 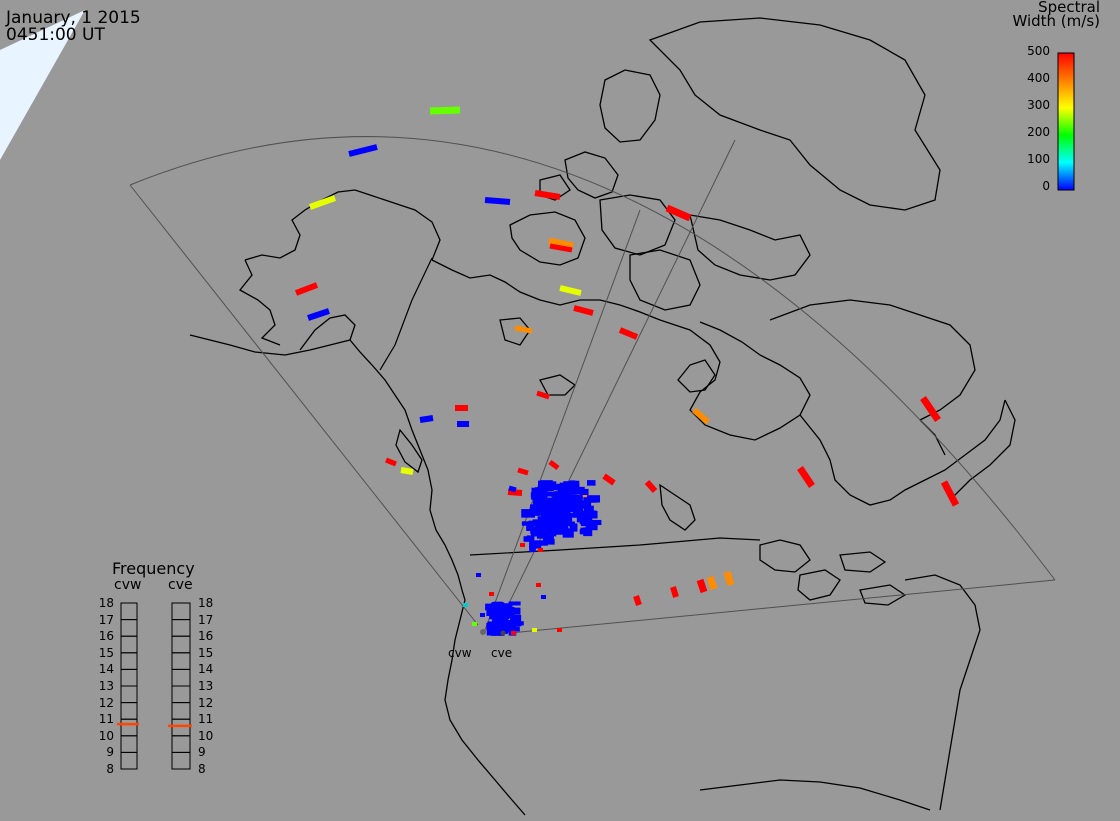 I want to click on time-label: 0451:00 UT, so click(x=55, y=35).